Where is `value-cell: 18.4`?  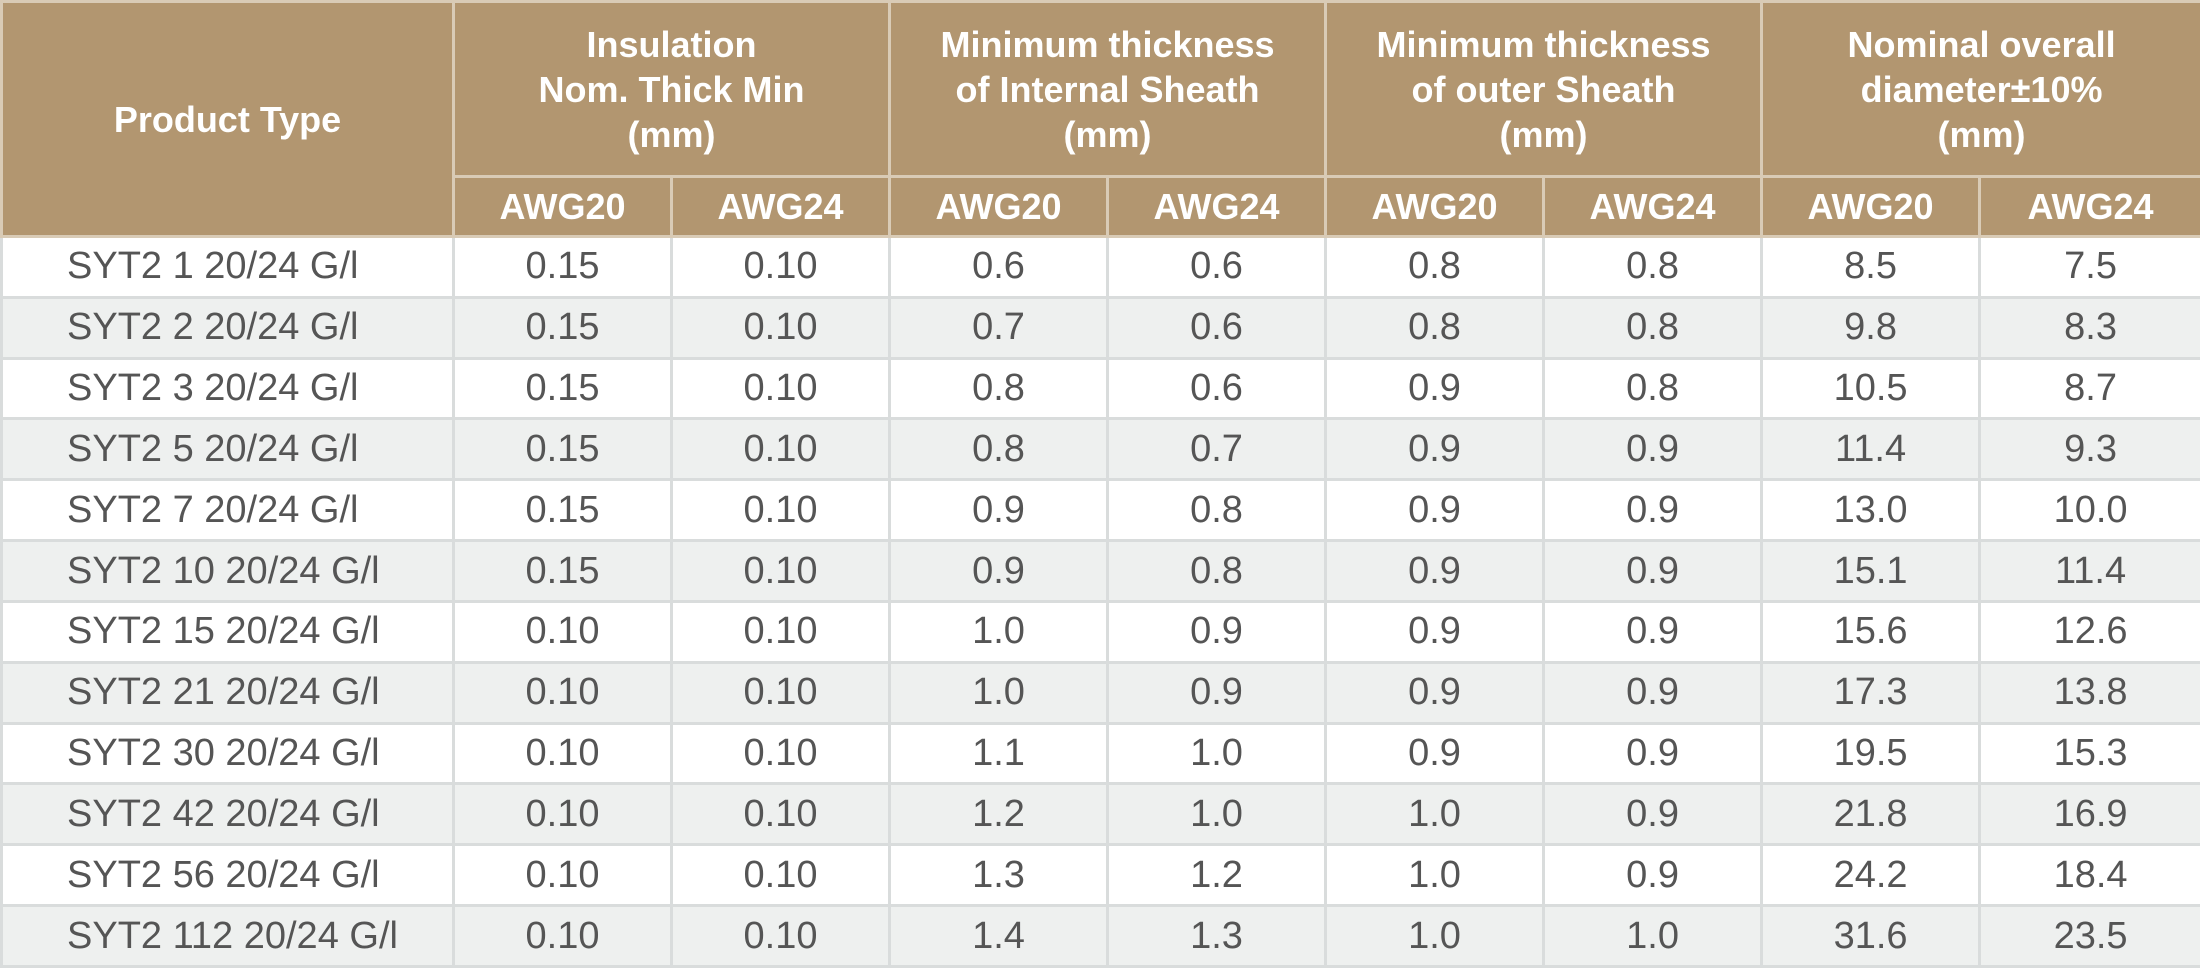 value-cell: 18.4 is located at coordinates (2089, 875).